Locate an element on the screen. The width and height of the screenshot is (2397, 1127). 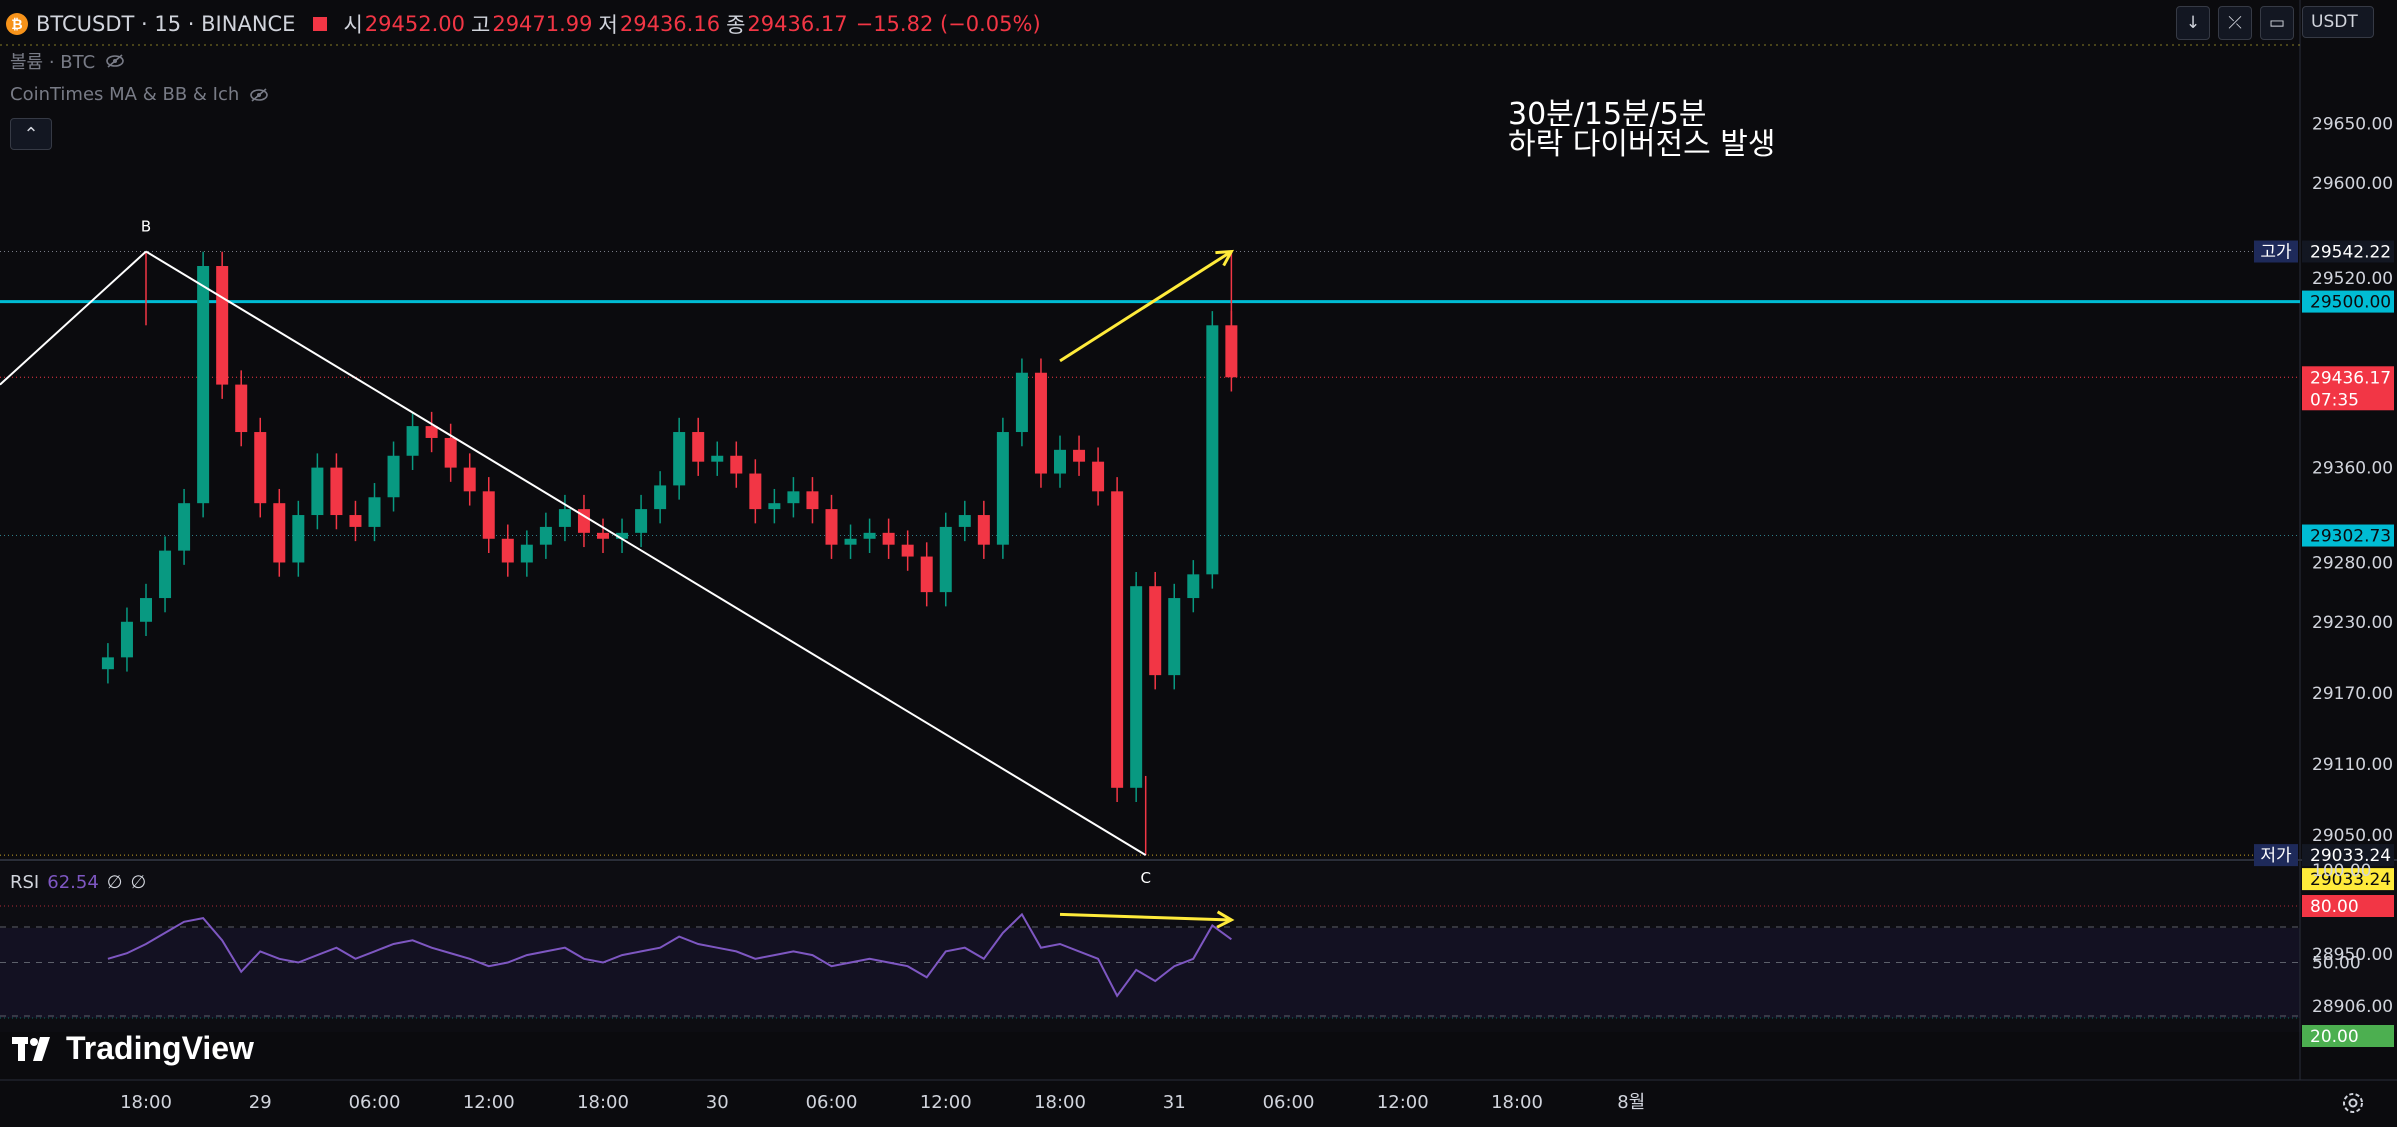
time-tick-label: 06:00 is located at coordinates (832, 1102).